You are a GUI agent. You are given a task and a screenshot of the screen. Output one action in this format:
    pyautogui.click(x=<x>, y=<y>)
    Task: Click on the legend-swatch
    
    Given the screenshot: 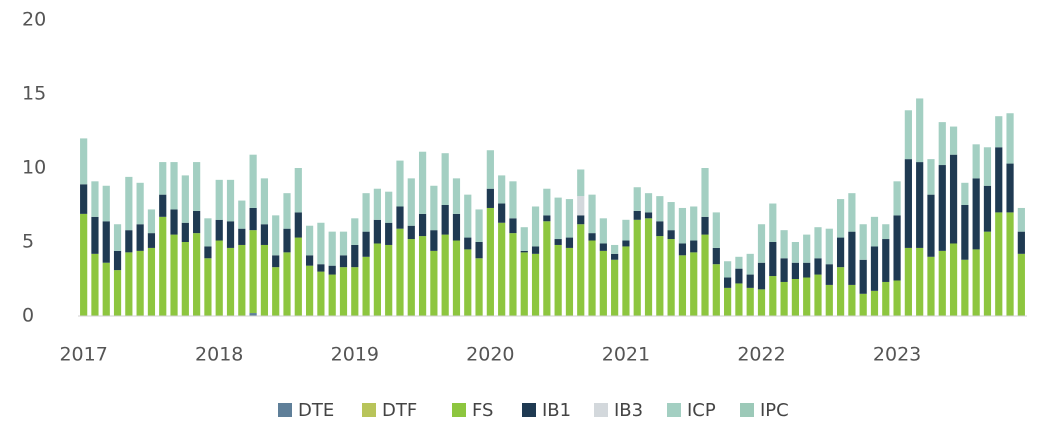 What is the action you would take?
    pyautogui.click(x=747, y=410)
    